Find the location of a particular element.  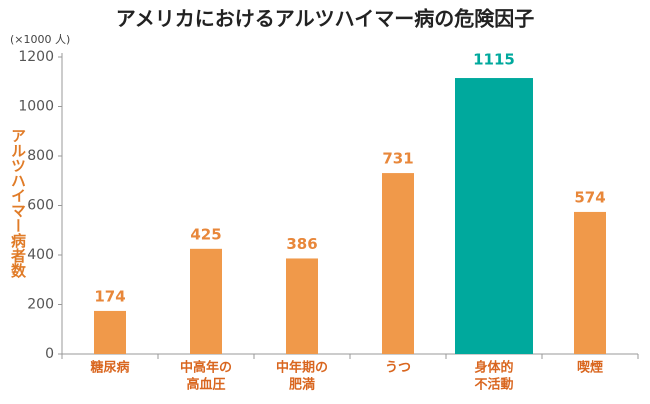

y-tick-label: 0 is located at coordinates (49, 354).